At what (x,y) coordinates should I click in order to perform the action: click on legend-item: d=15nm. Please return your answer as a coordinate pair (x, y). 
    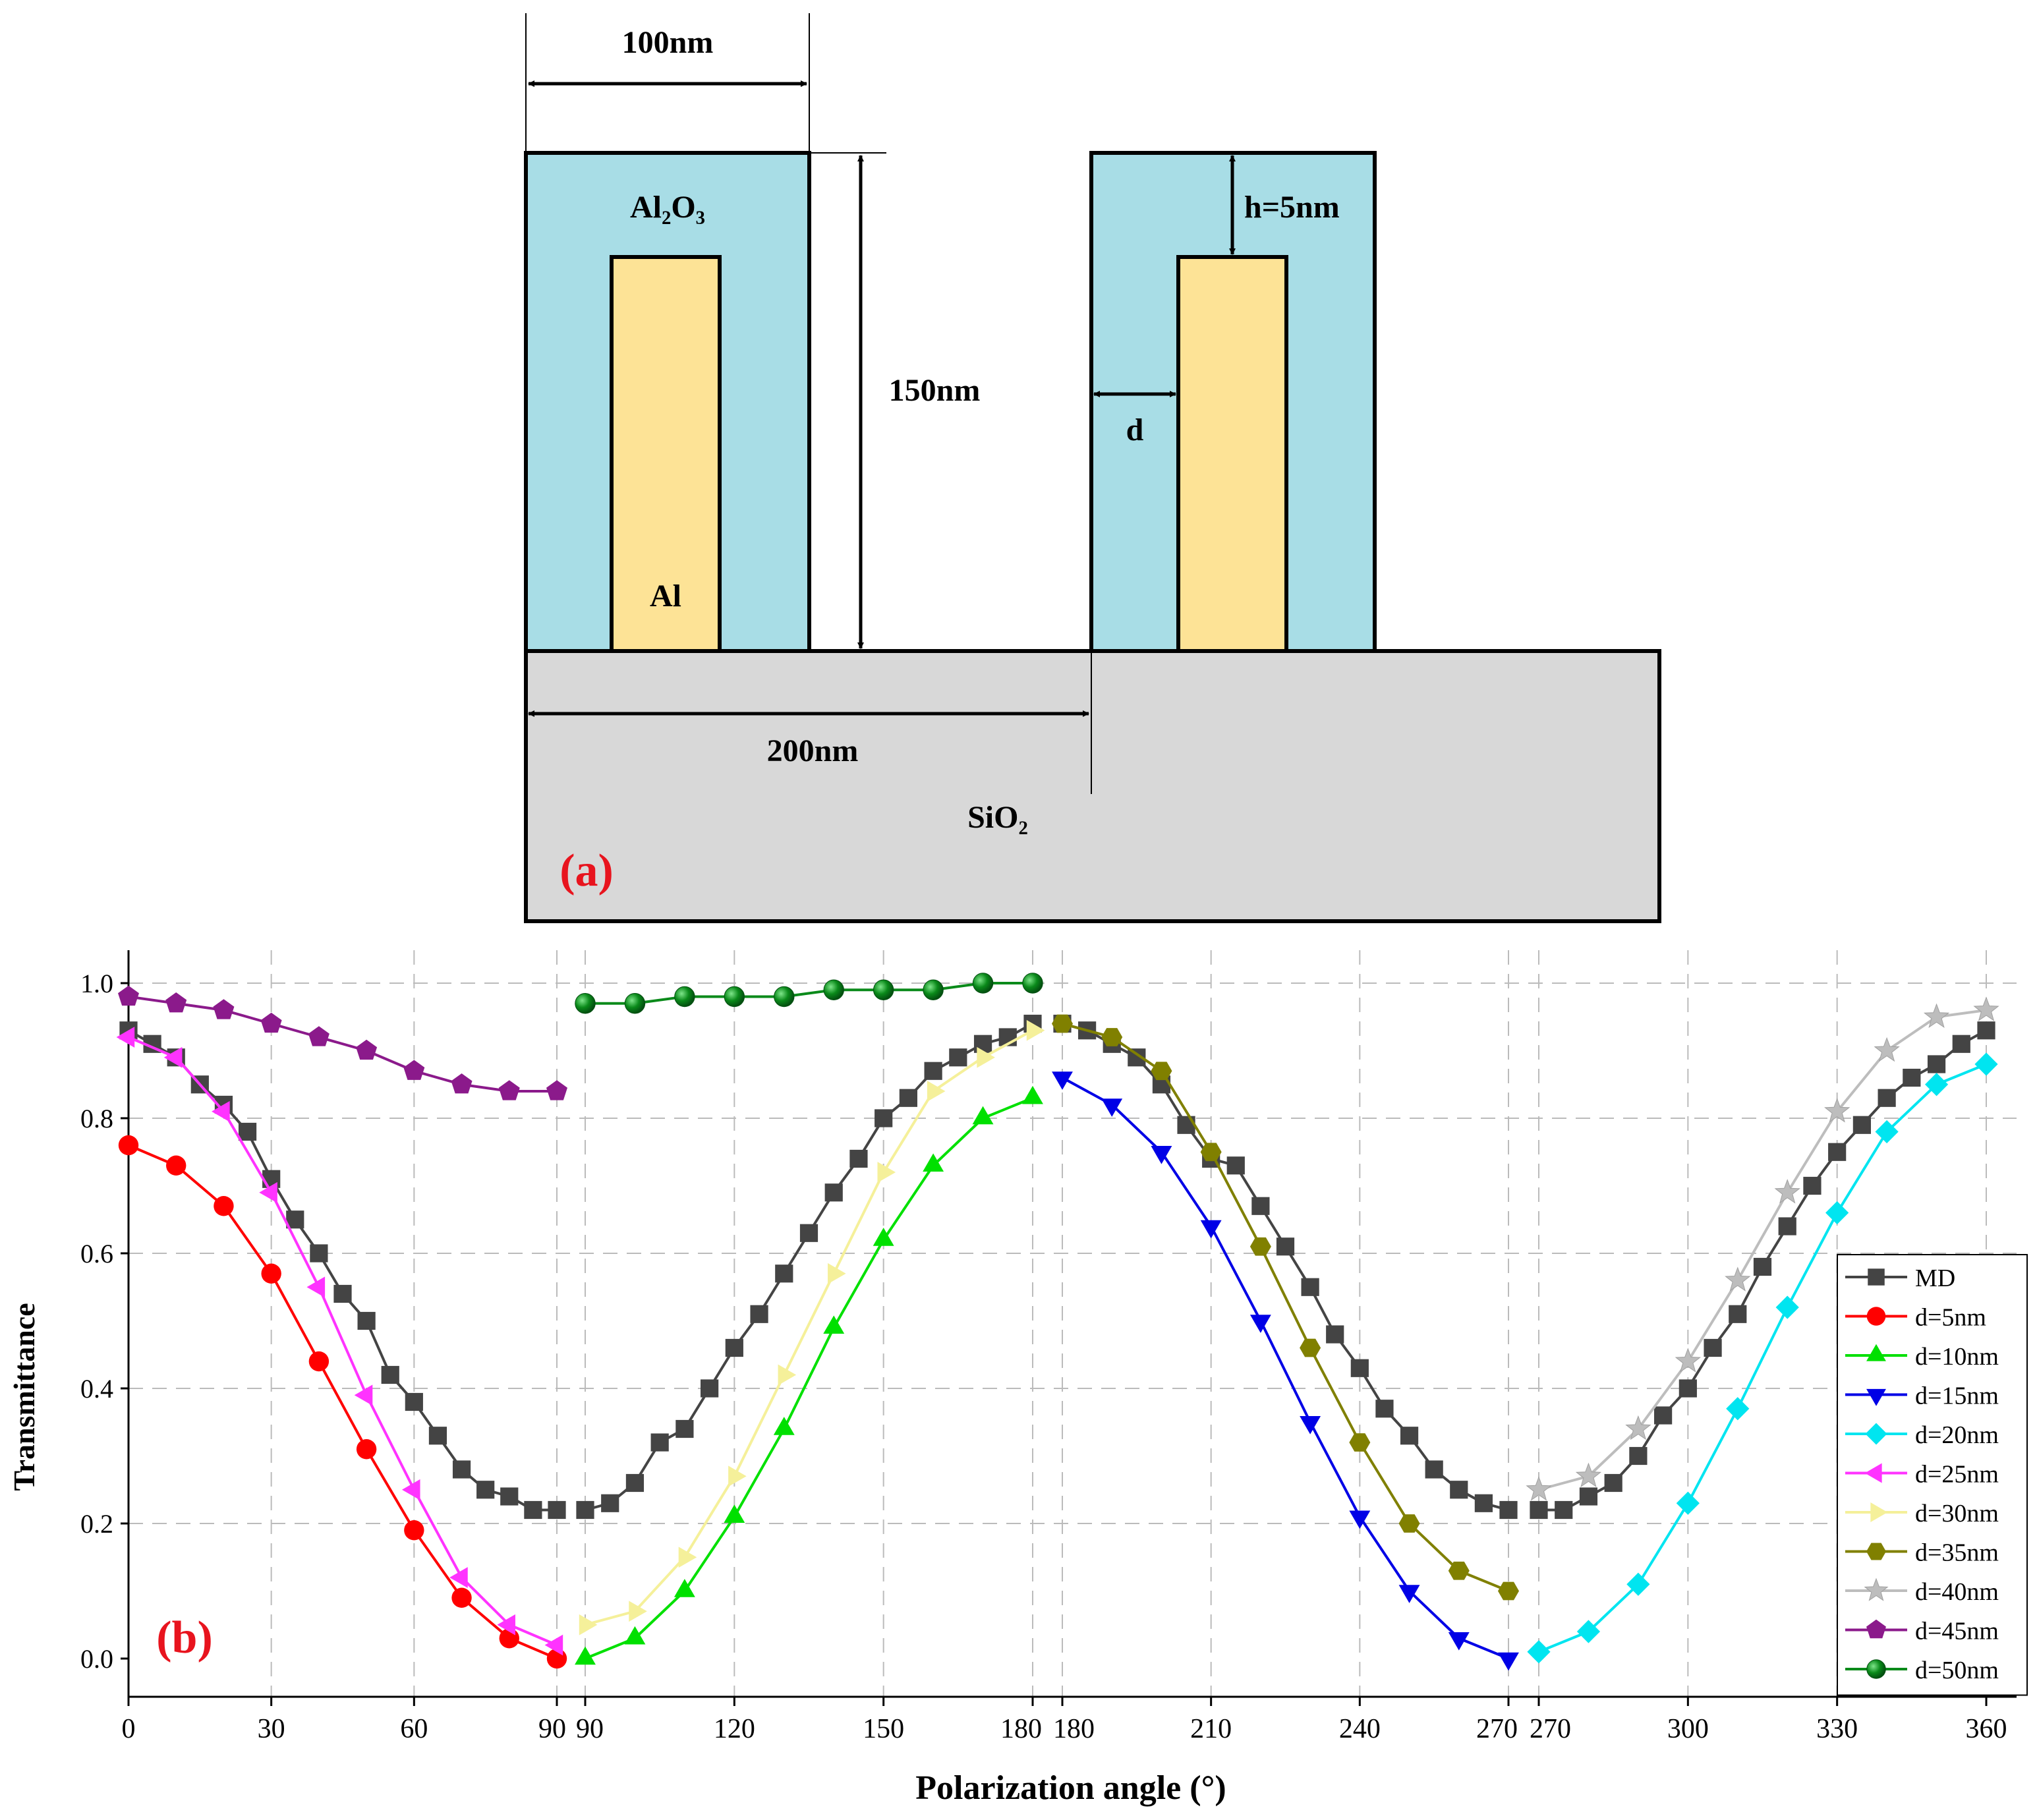
    Looking at the image, I should click on (1922, 1396).